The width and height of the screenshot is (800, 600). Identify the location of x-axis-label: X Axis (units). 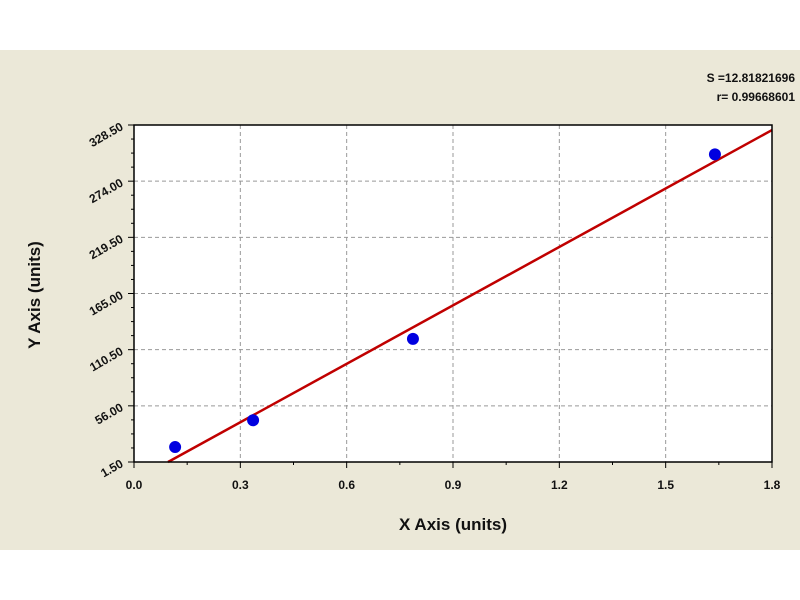
(453, 524).